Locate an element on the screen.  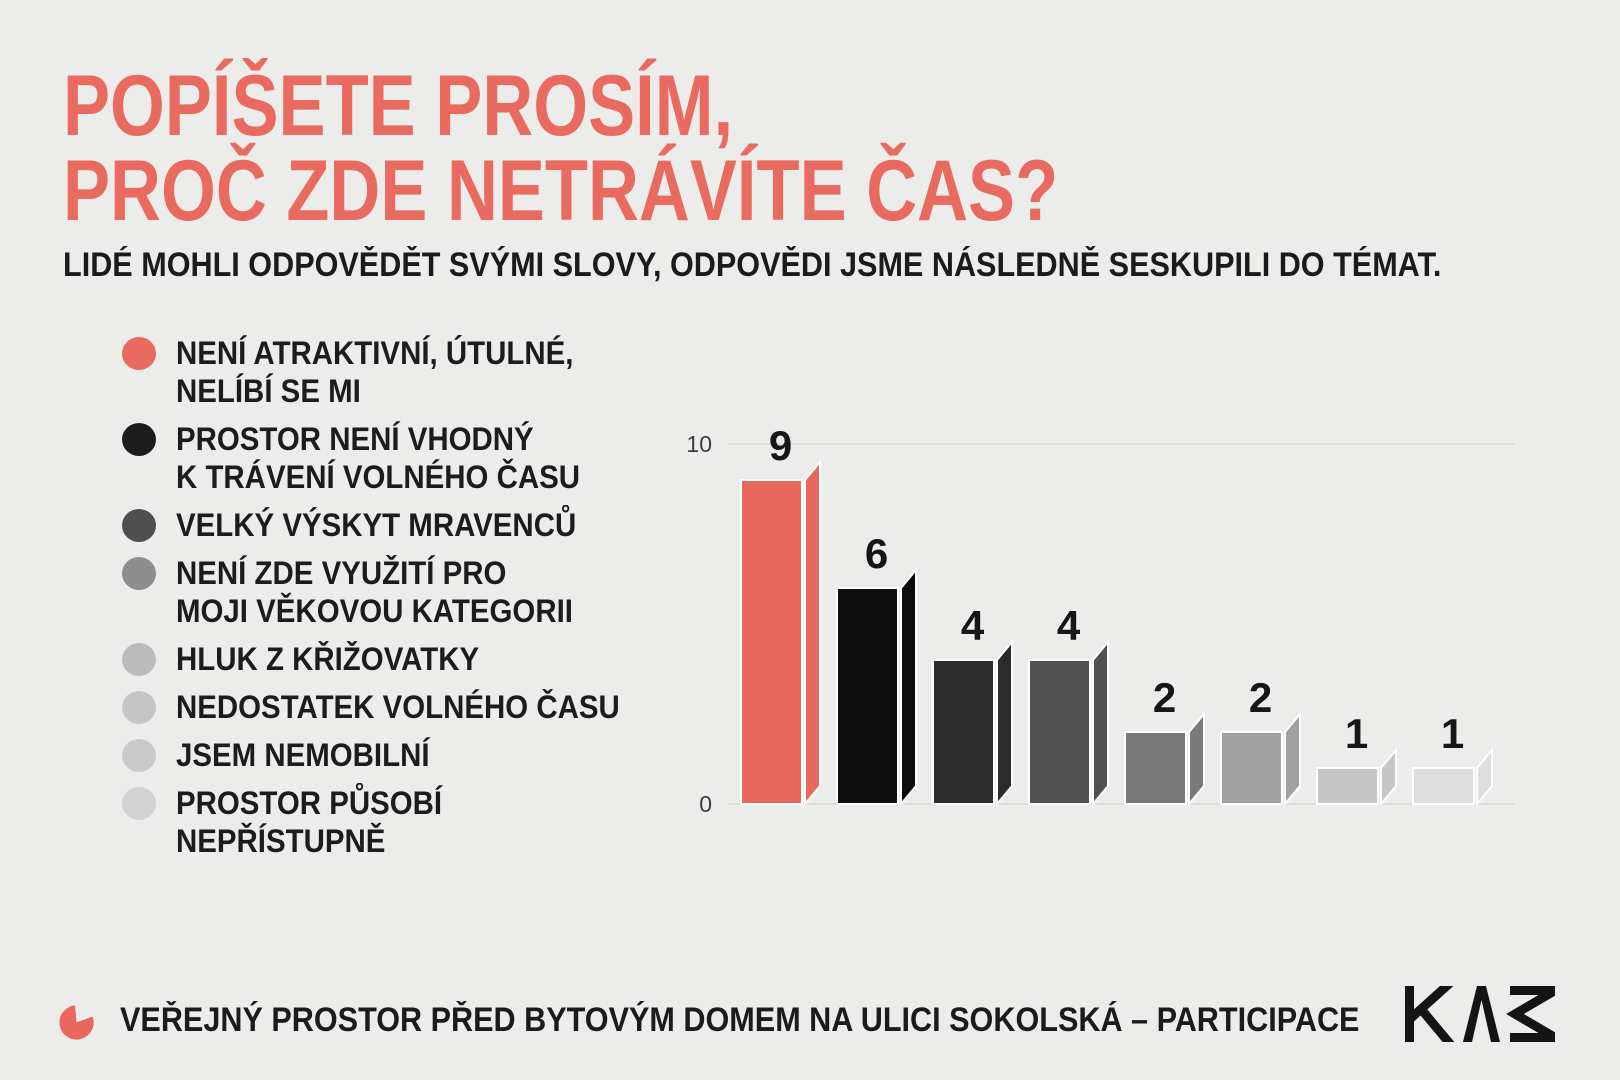
legend-item: PROSTOR PŮSOBÍ NEPŘÍSTUPNĚ is located at coordinates (390, 822).